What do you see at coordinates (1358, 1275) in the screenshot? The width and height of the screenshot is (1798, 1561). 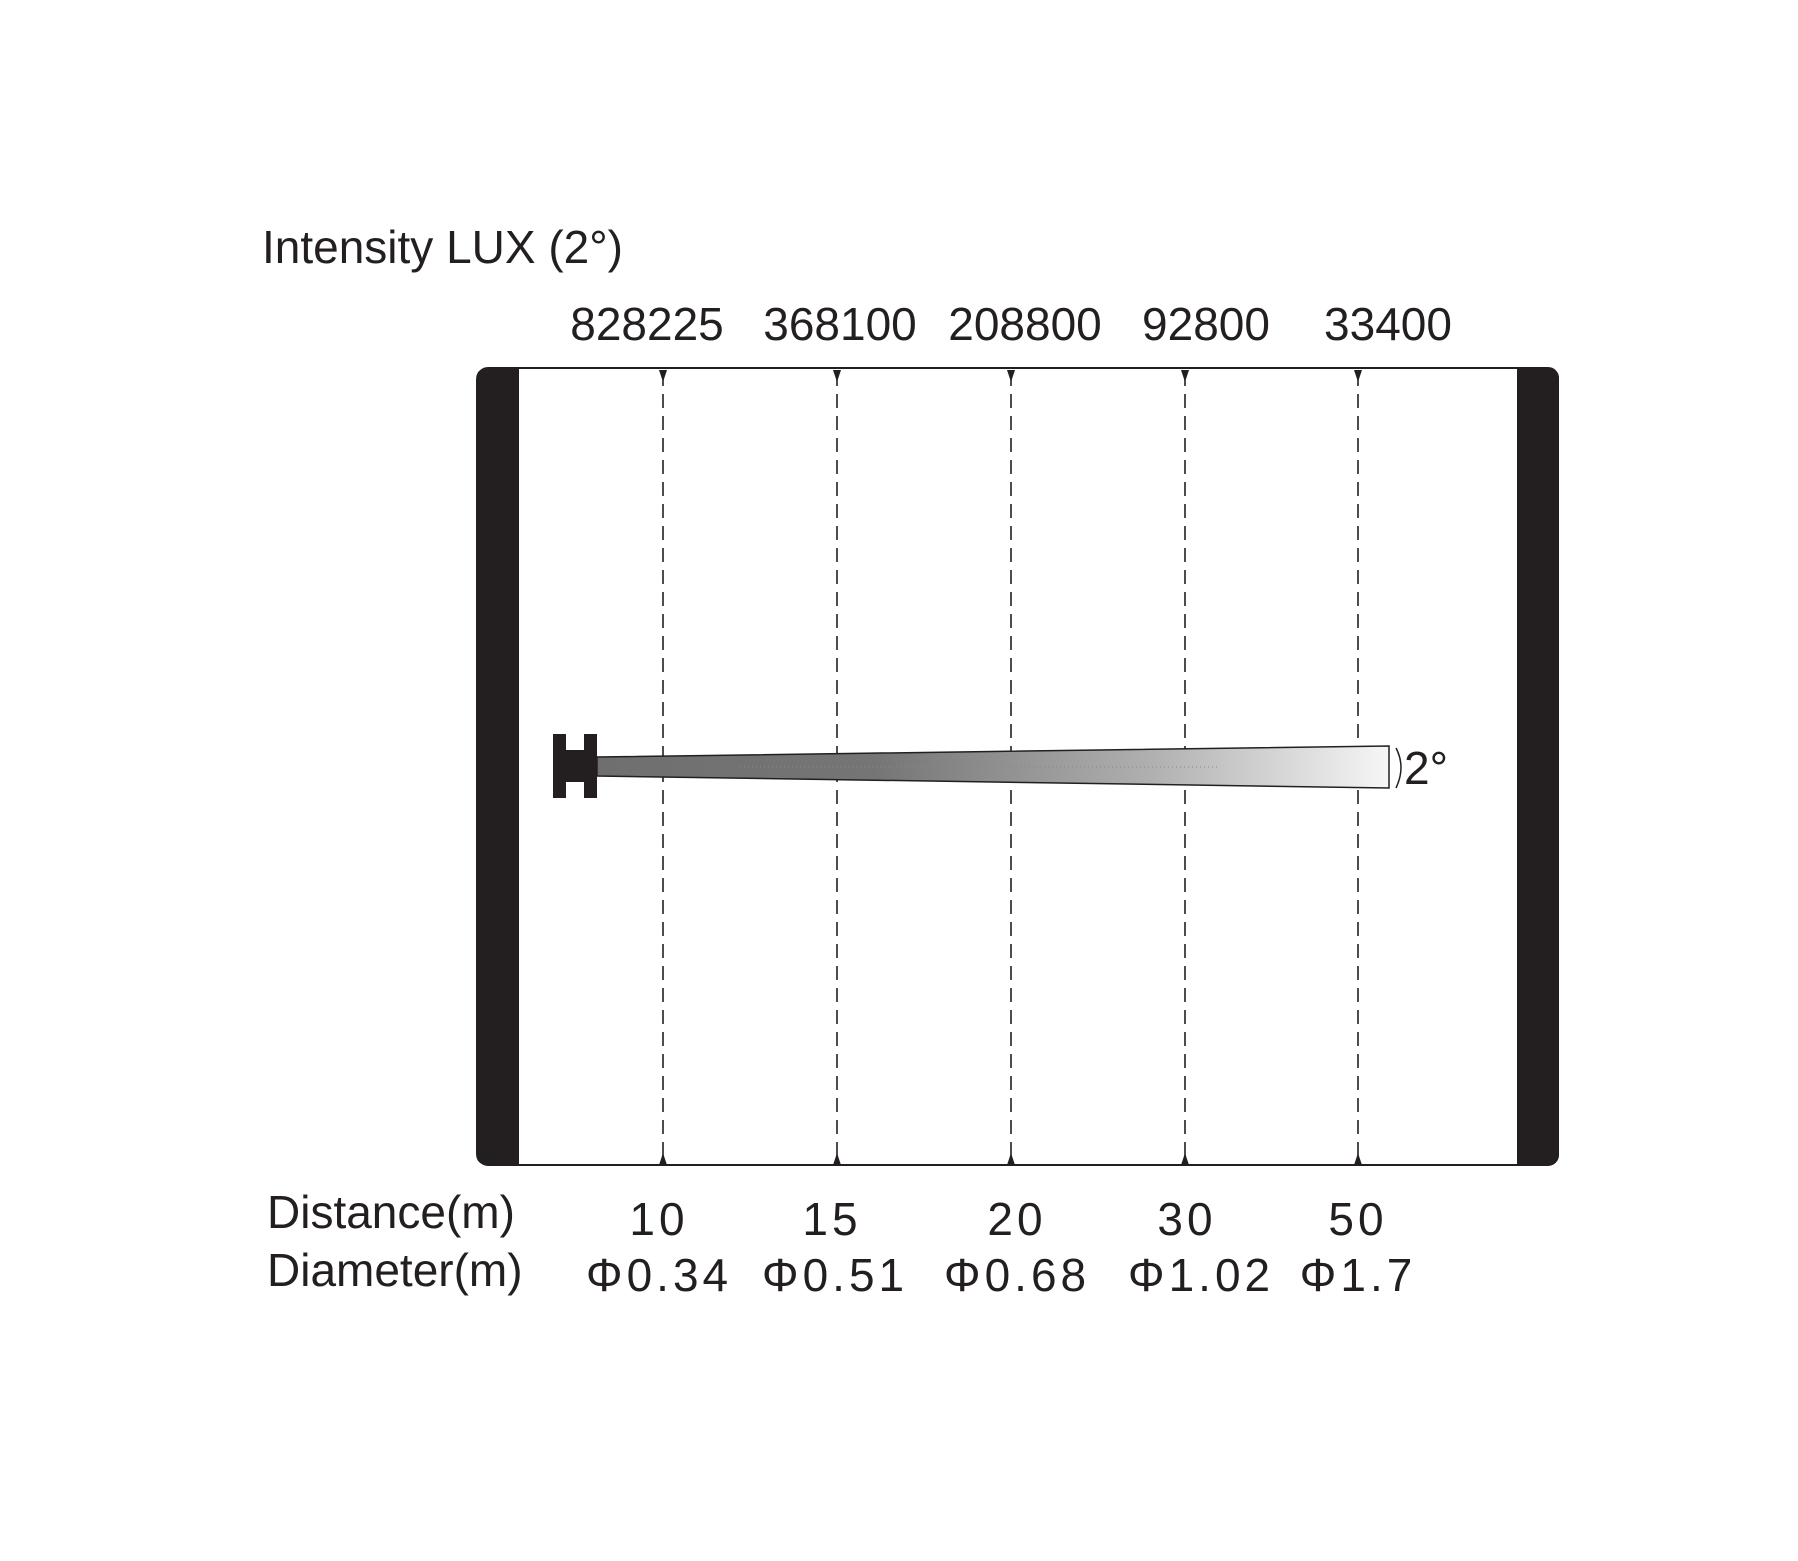 I see `diameter-value: Φ1.7` at bounding box center [1358, 1275].